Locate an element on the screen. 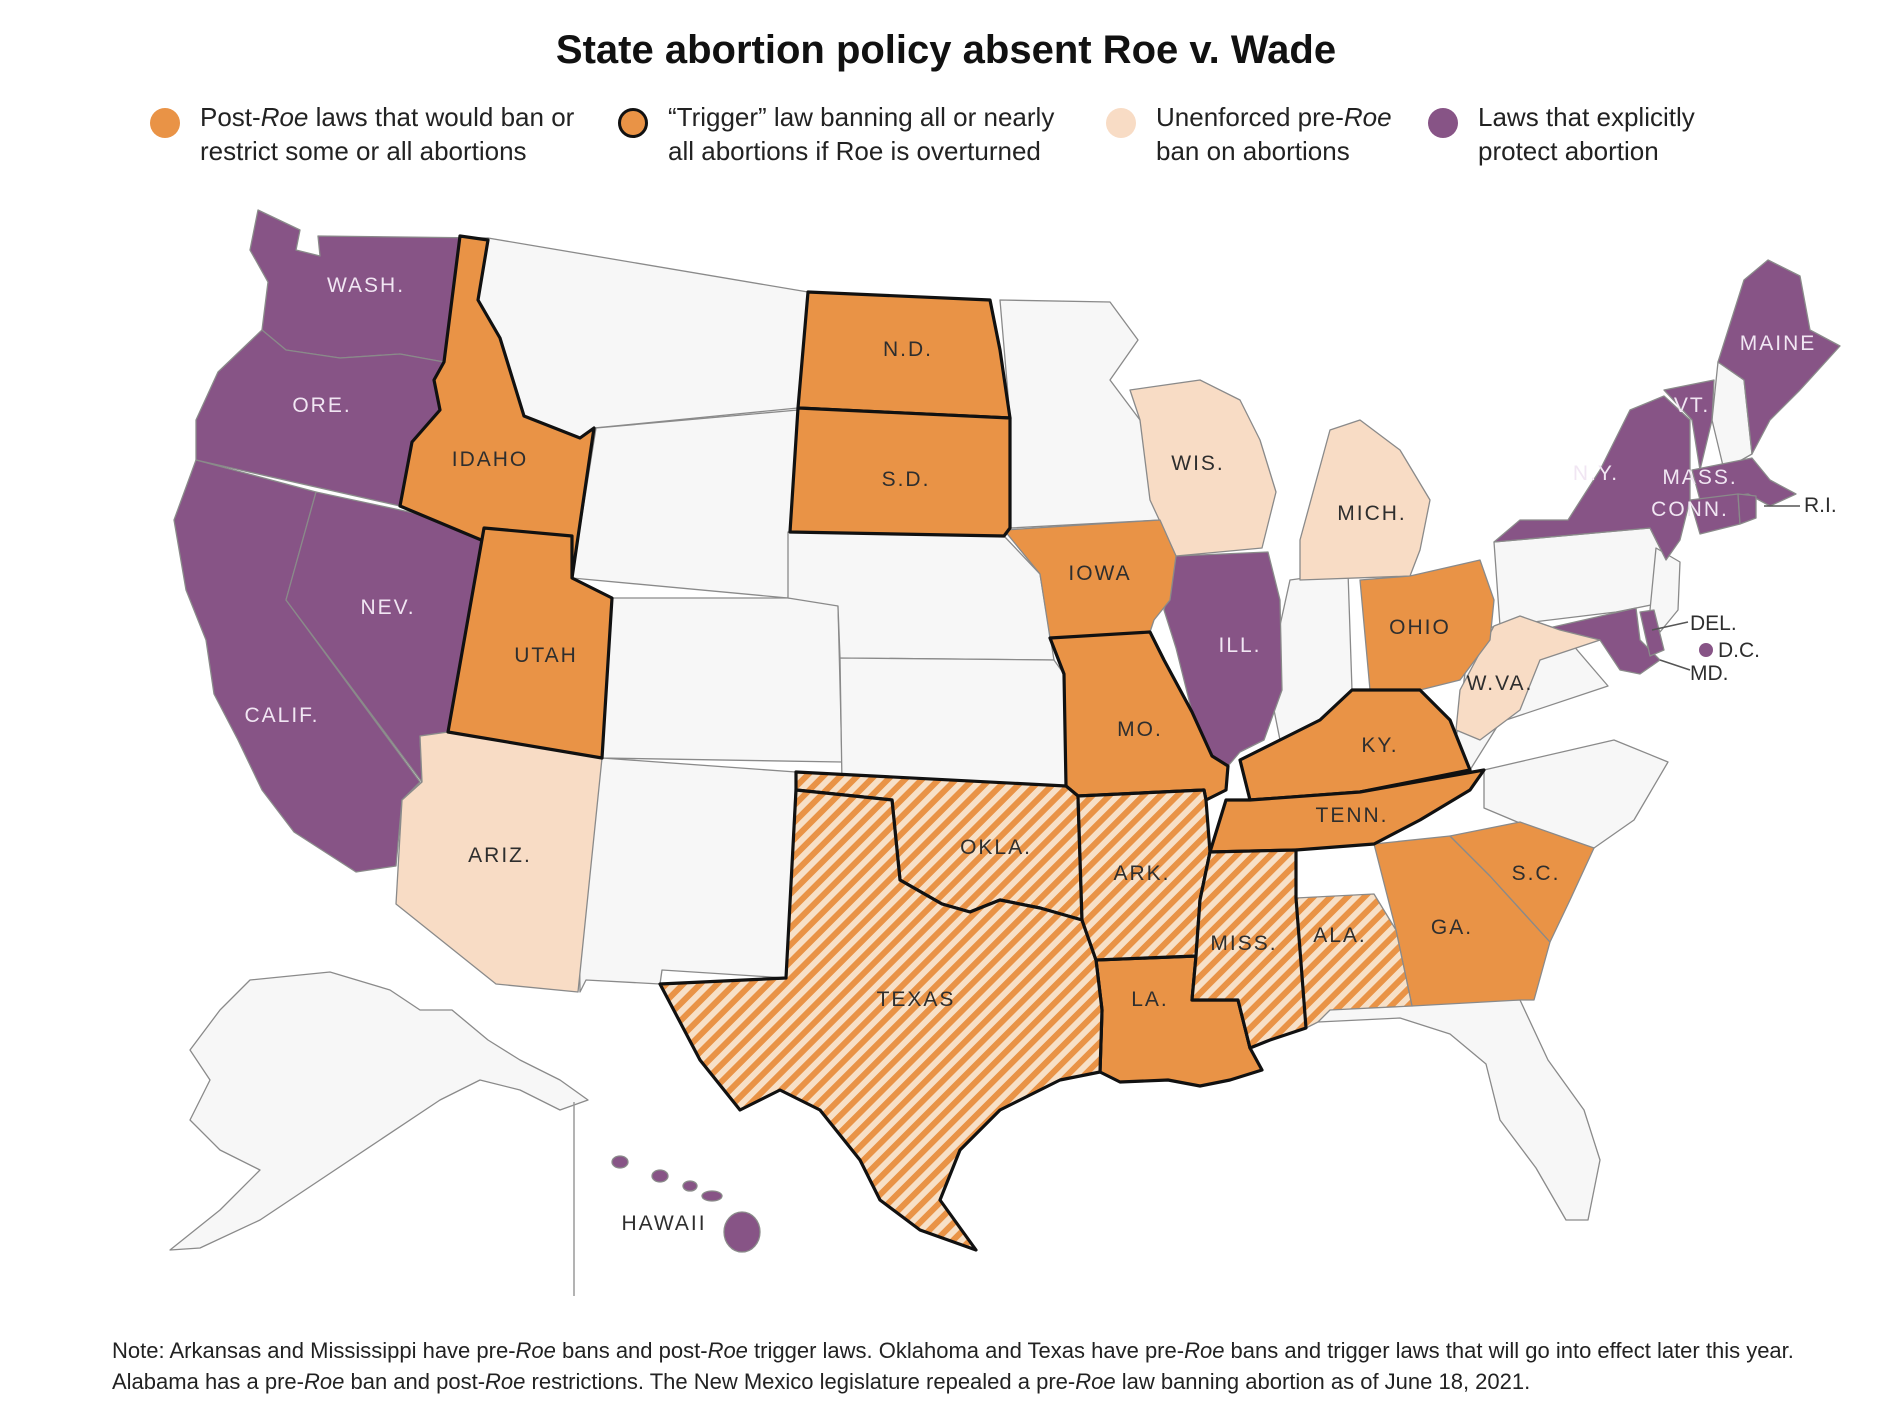 The height and width of the screenshot is (1420, 1892). label-tenn: TENN. is located at coordinates (1352, 815).